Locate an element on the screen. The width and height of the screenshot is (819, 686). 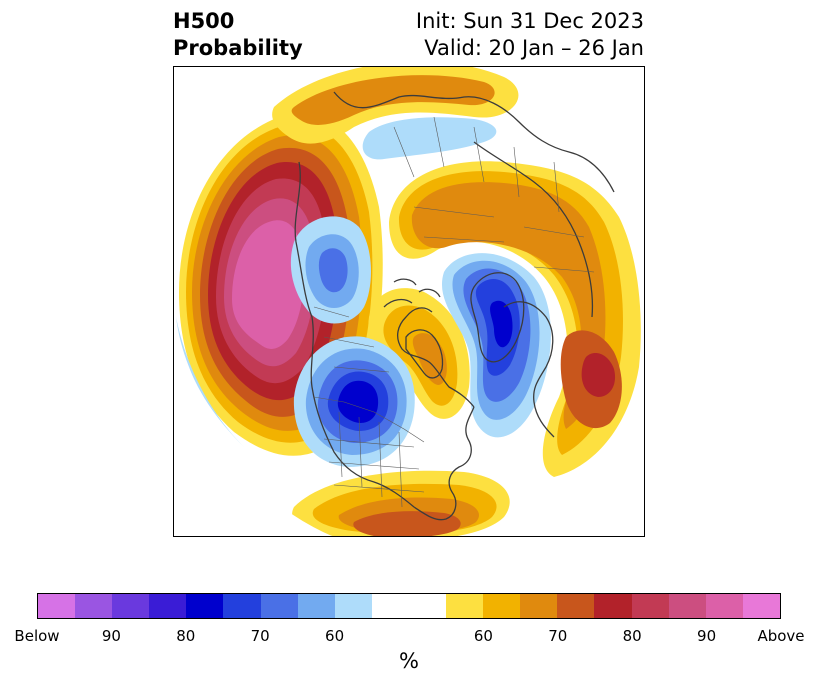
greenland-coast is located at coordinates (497, 317).